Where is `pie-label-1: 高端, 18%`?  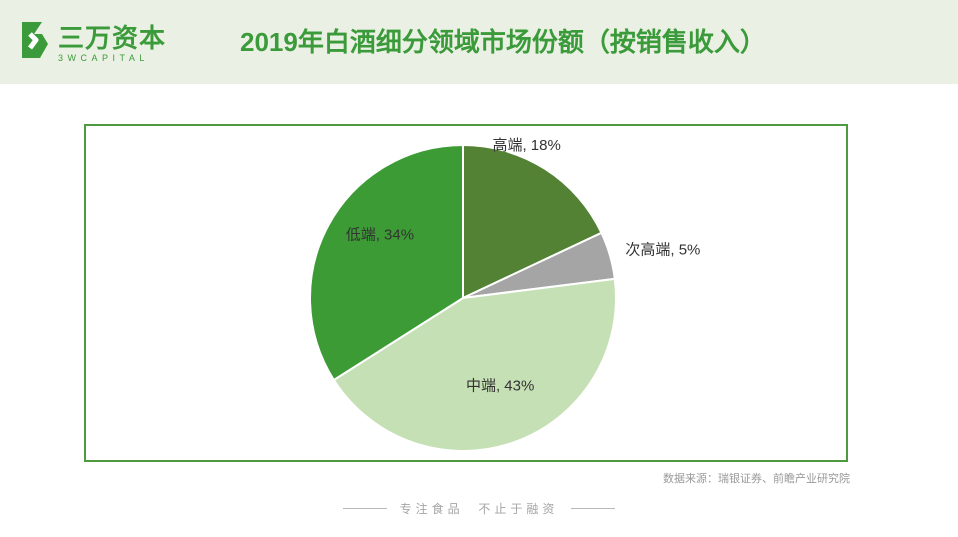 pie-label-1: 高端, 18% is located at coordinates (526, 145).